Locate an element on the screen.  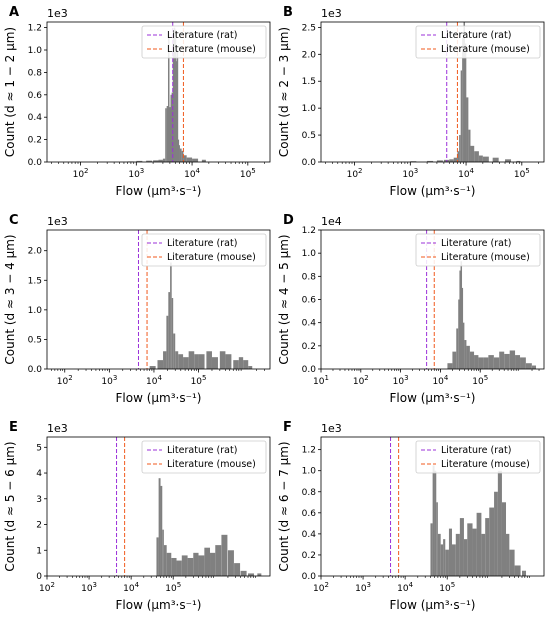
y-tick-label: 0.6 is located at coordinates (35, 96).